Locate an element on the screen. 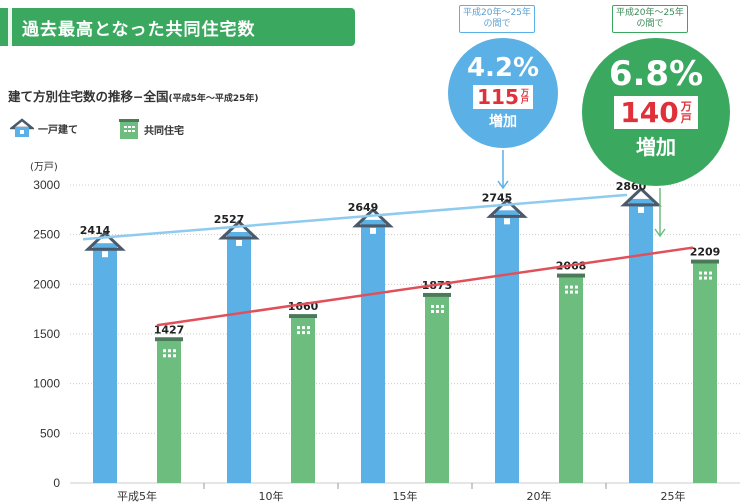  x-tick-label: 20年 is located at coordinates (539, 496).